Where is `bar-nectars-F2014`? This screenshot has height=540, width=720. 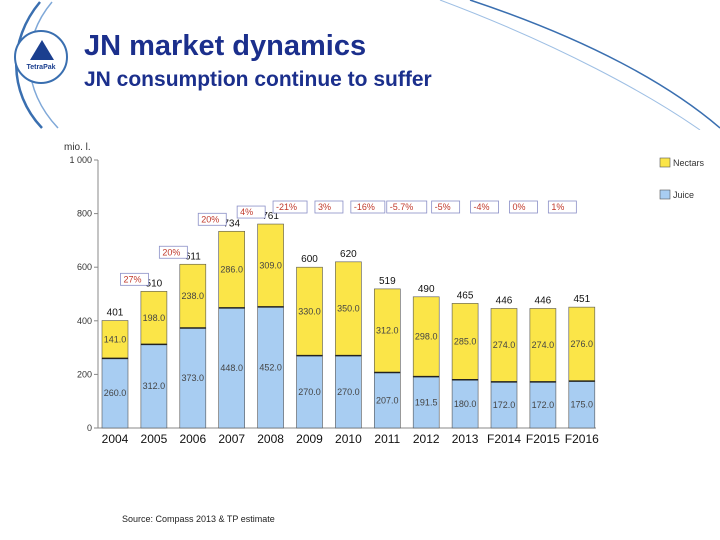 bar-nectars-F2014 is located at coordinates (504, 345).